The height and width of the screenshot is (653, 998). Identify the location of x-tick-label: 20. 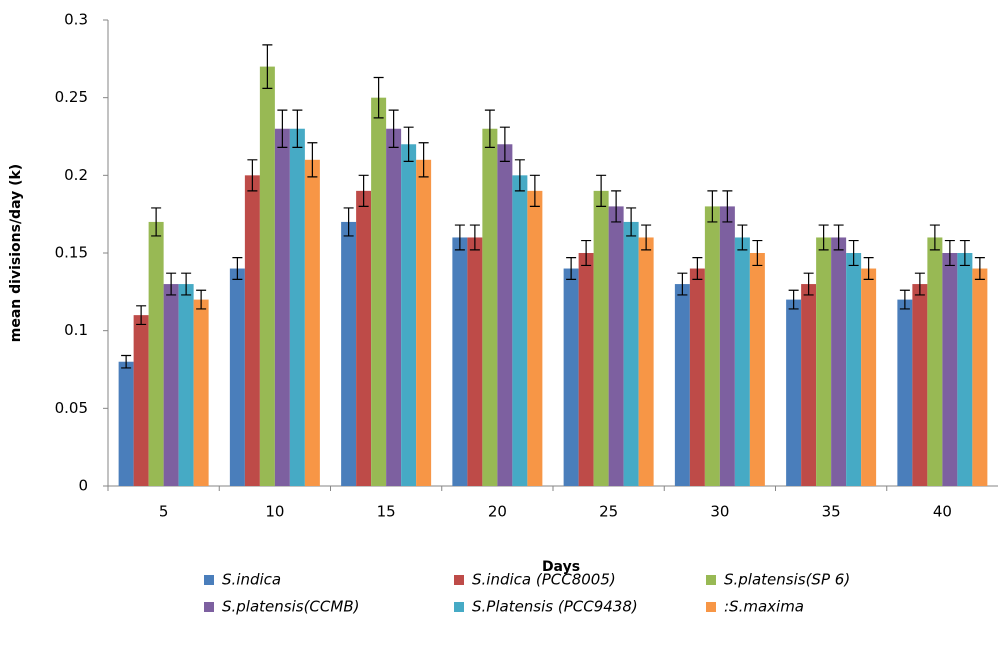
(497, 512).